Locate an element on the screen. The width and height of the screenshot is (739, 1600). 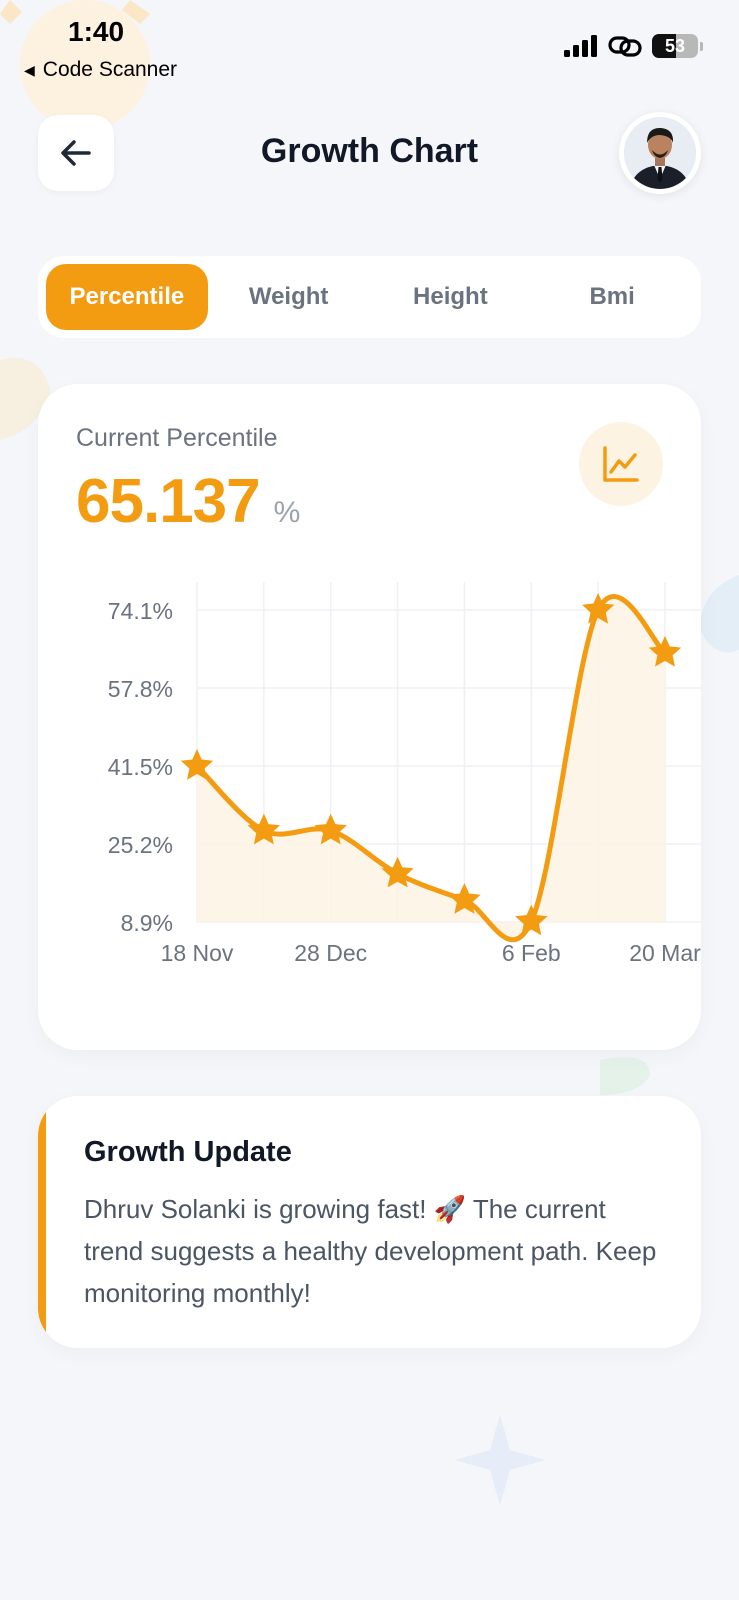
tab-weight: Weight is located at coordinates (288, 296).